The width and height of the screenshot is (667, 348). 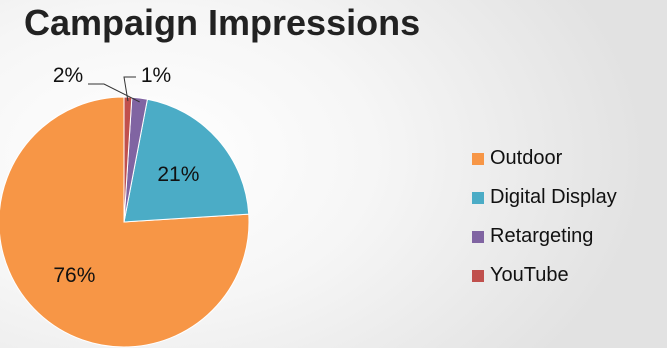 I want to click on chart-title: Campaign Impressions, so click(x=222, y=22).